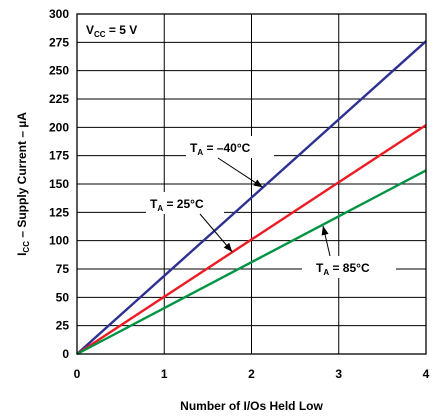  What do you see at coordinates (59, 71) in the screenshot?
I see `y-tick-label: 250` at bounding box center [59, 71].